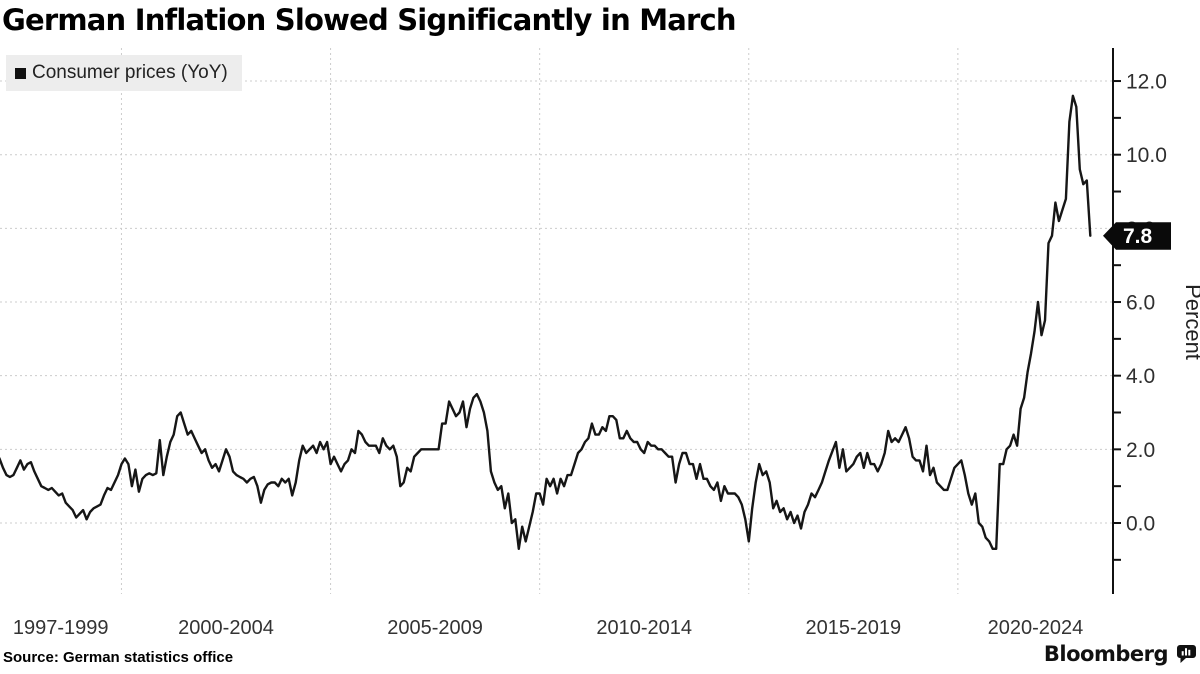 The width and height of the screenshot is (1200, 674). Describe the element at coordinates (1146, 155) in the screenshot. I see `y-tick-label: 10.0` at that location.